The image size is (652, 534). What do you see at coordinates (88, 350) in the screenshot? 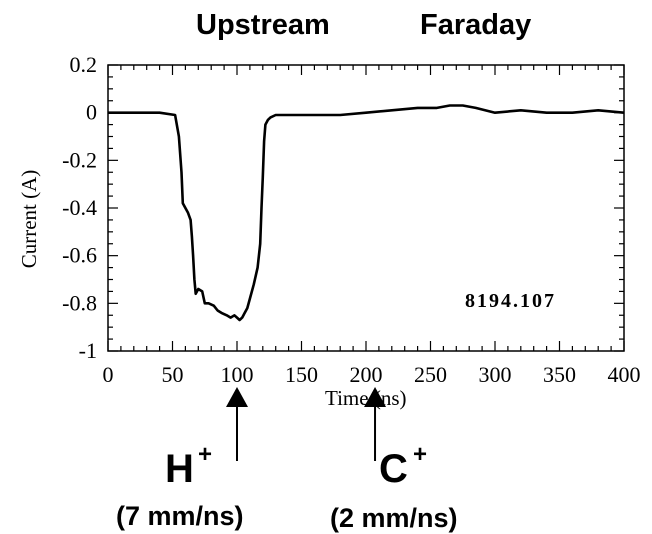
I see `y-tick-label: -1` at bounding box center [88, 350].